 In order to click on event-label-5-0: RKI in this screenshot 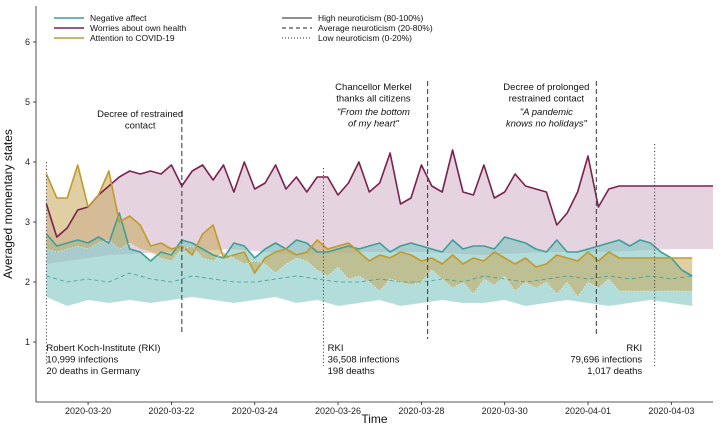, I will do `click(634, 348)`.